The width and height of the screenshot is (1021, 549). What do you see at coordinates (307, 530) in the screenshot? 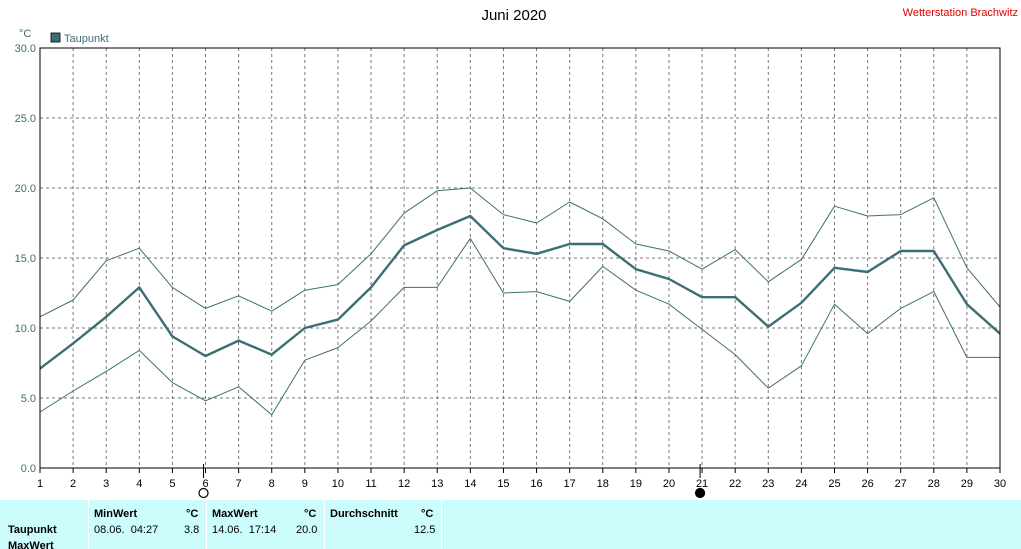
I see `max-value: 20.0` at bounding box center [307, 530].